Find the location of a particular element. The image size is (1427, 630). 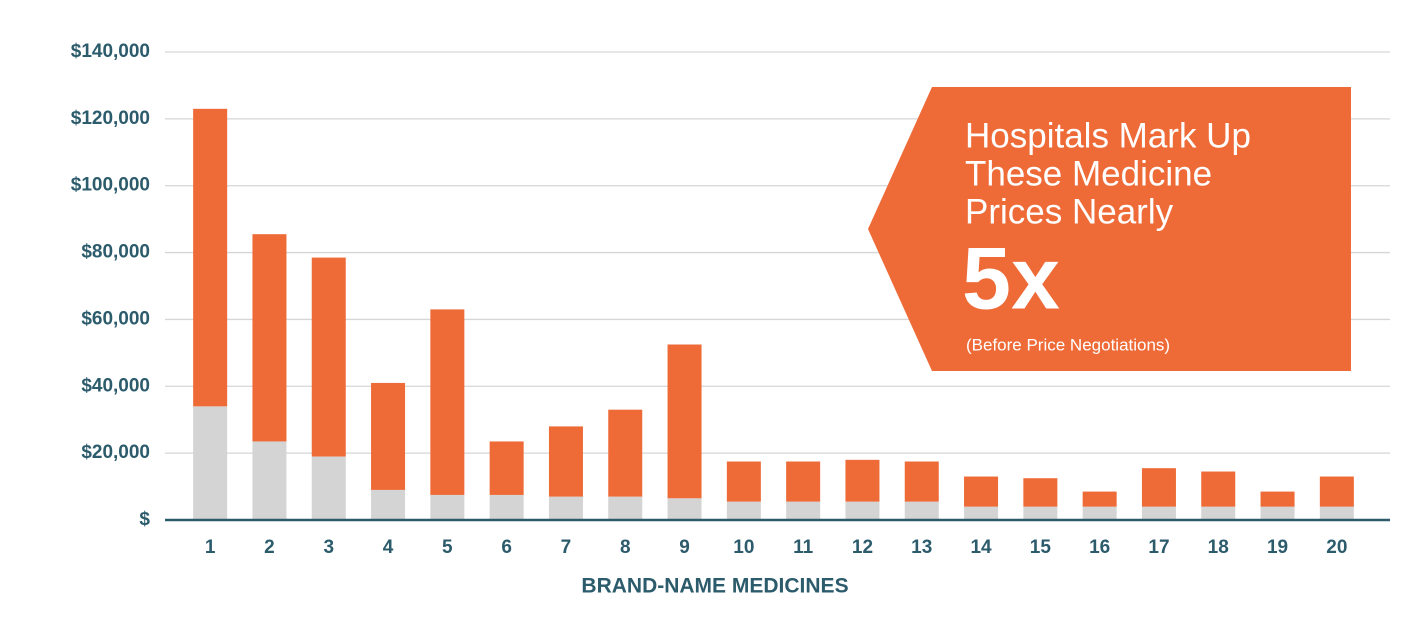

x-tick-label: 16 is located at coordinates (1099, 547).